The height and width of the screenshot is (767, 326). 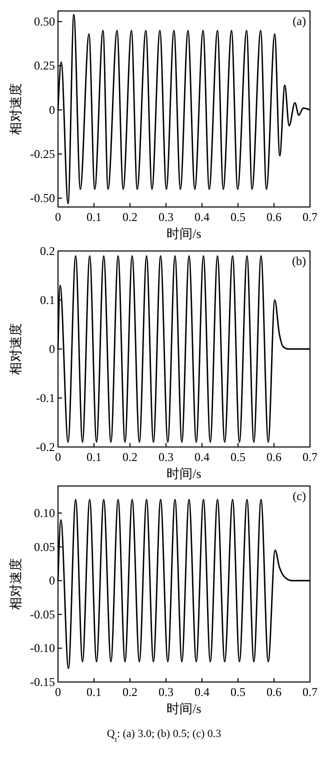 What do you see at coordinates (47, 300) in the screenshot?
I see `y-tick-label: 0.1` at bounding box center [47, 300].